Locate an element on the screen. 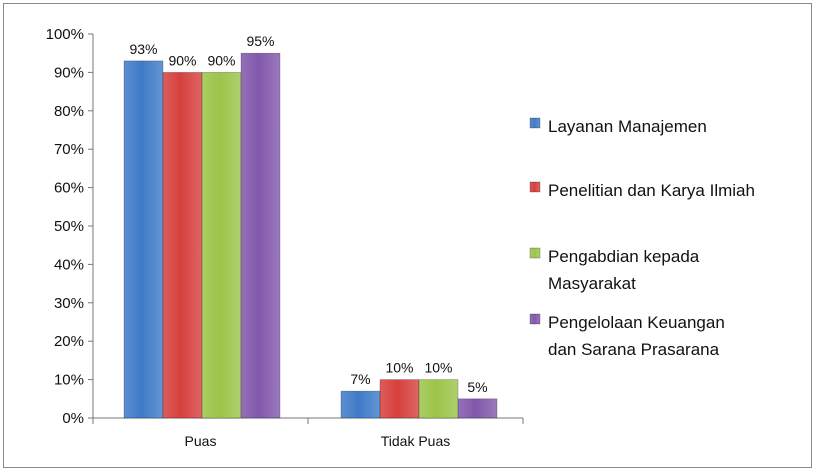 Image resolution: width=817 pixels, height=473 pixels. y-tick-label: 30% is located at coordinates (69, 303).